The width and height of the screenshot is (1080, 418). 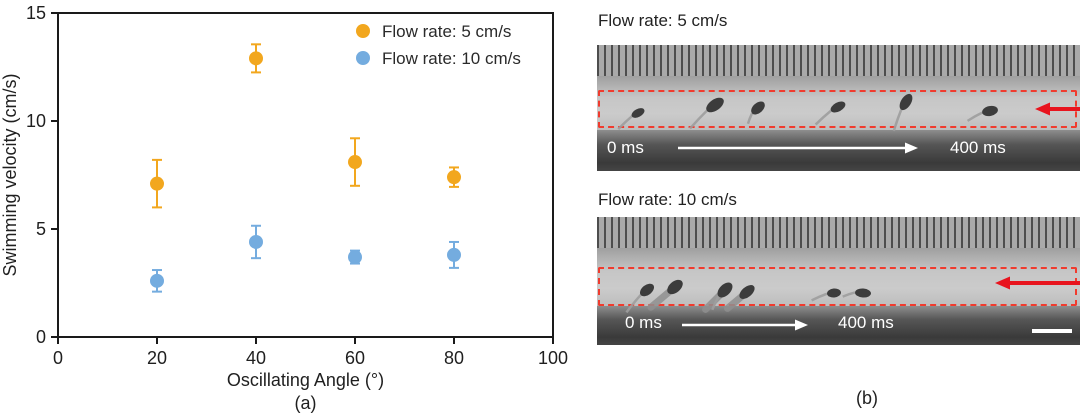 I want to click on flow-channel, so click(x=838, y=277).